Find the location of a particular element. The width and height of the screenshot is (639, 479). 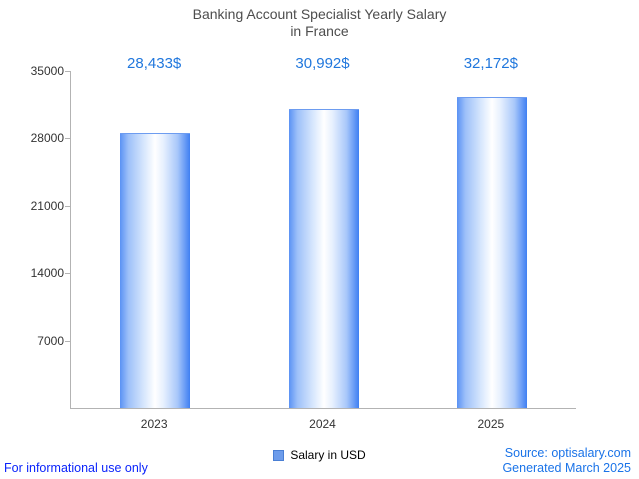

bar-2023 is located at coordinates (155, 270).